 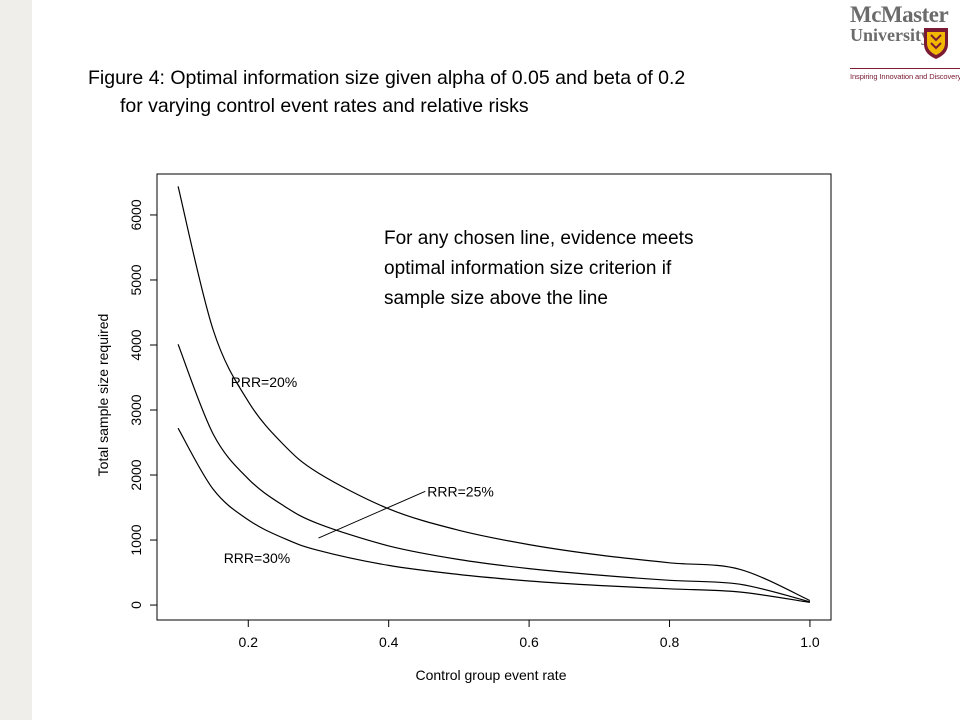 I want to click on x-tick-label: 0.6, so click(x=529, y=642).